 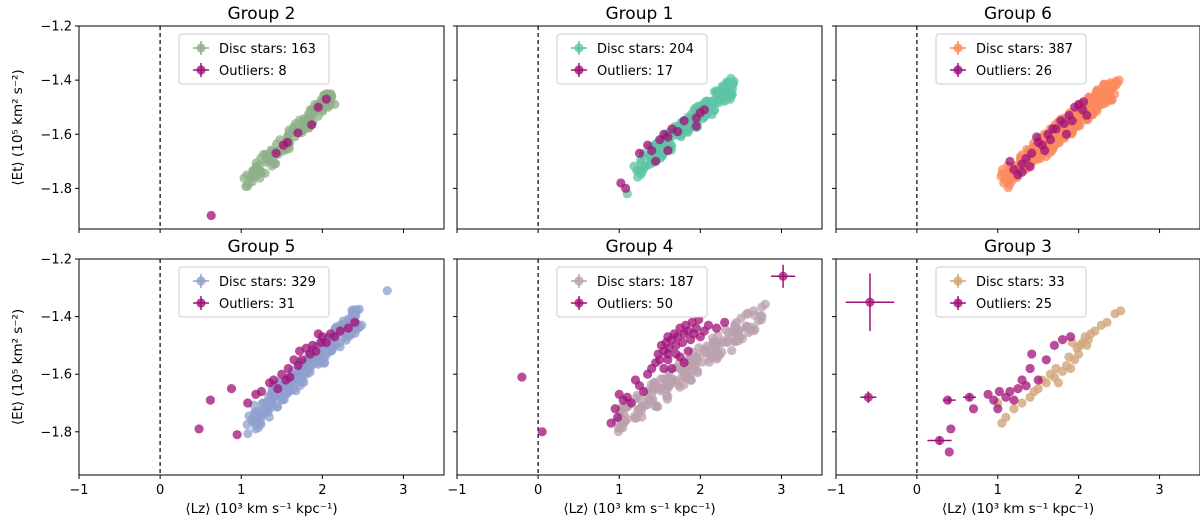 What do you see at coordinates (267, 49) in the screenshot?
I see `legend-disc-label: Disc stars: 163` at bounding box center [267, 49].